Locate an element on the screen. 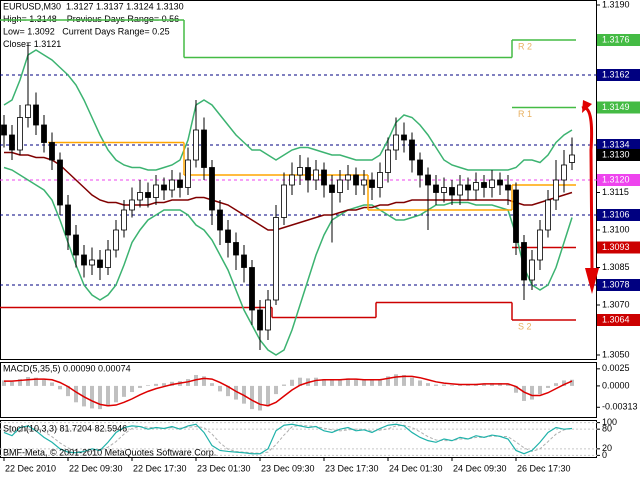 This screenshot has width=640, height=480. price-marker-label: 1.3064 is located at coordinates (616, 319).